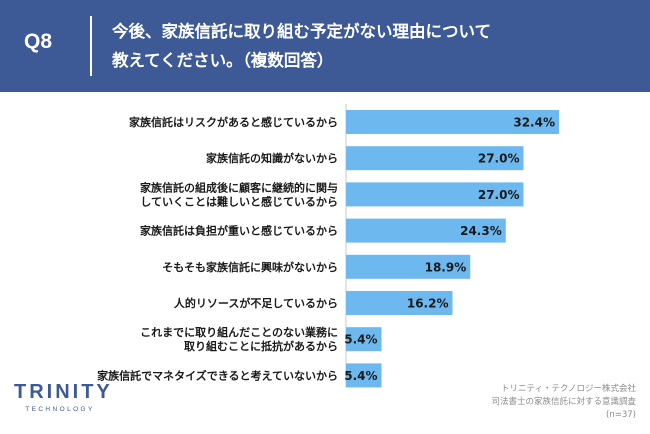 The image size is (650, 434). What do you see at coordinates (250, 267) in the screenshot?
I see `category-label: そもそも家族信託に興味がないから` at bounding box center [250, 267].